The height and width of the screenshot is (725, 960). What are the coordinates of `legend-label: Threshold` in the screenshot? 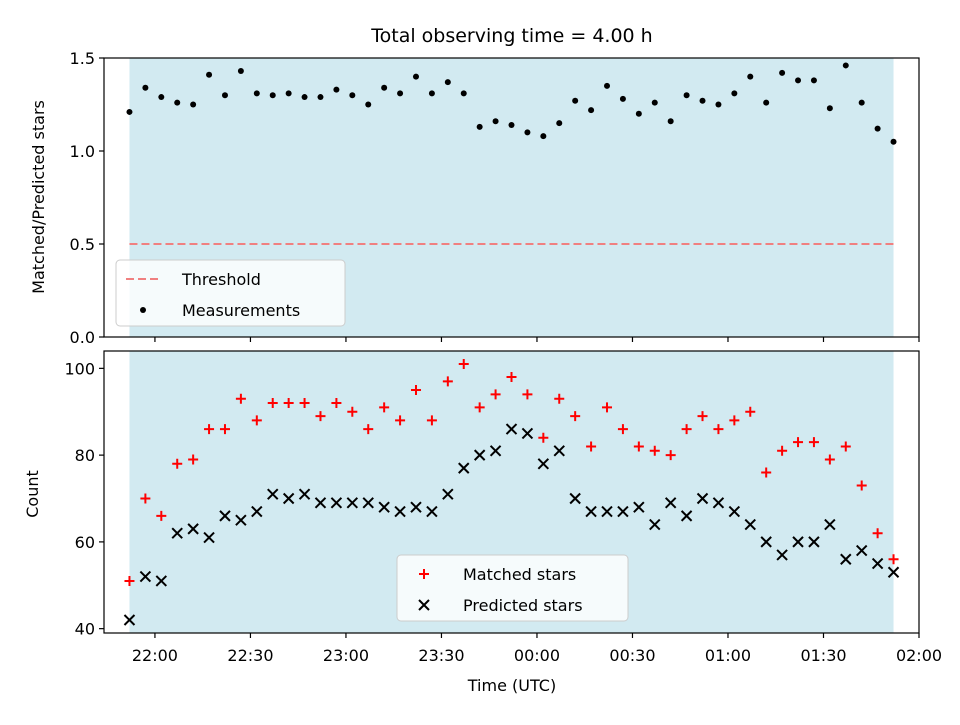 It's located at (221, 279).